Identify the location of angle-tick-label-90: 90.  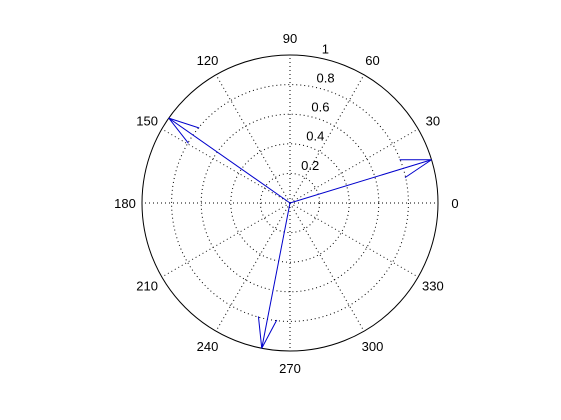
(290, 38).